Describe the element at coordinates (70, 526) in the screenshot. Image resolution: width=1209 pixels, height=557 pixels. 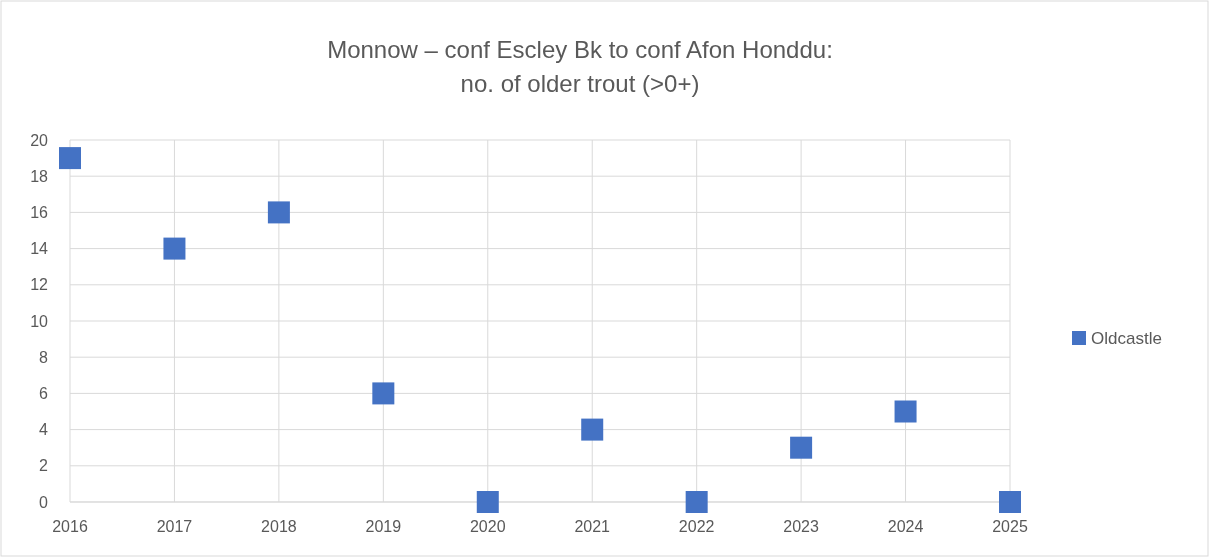
I see `x-tick-label: 2016` at that location.